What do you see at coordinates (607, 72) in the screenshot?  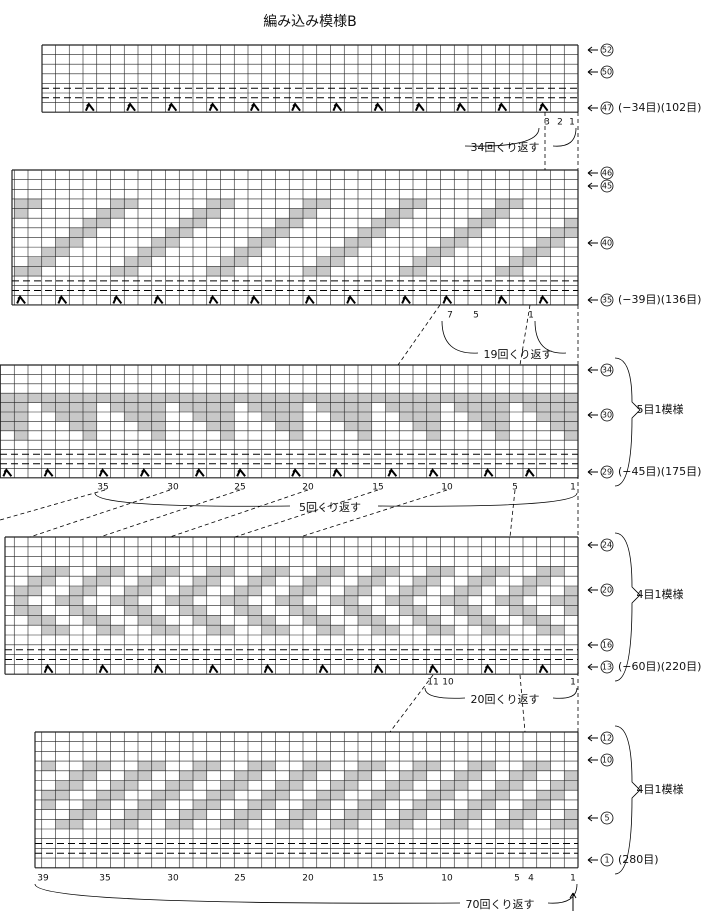 I see `row-label: 50` at bounding box center [607, 72].